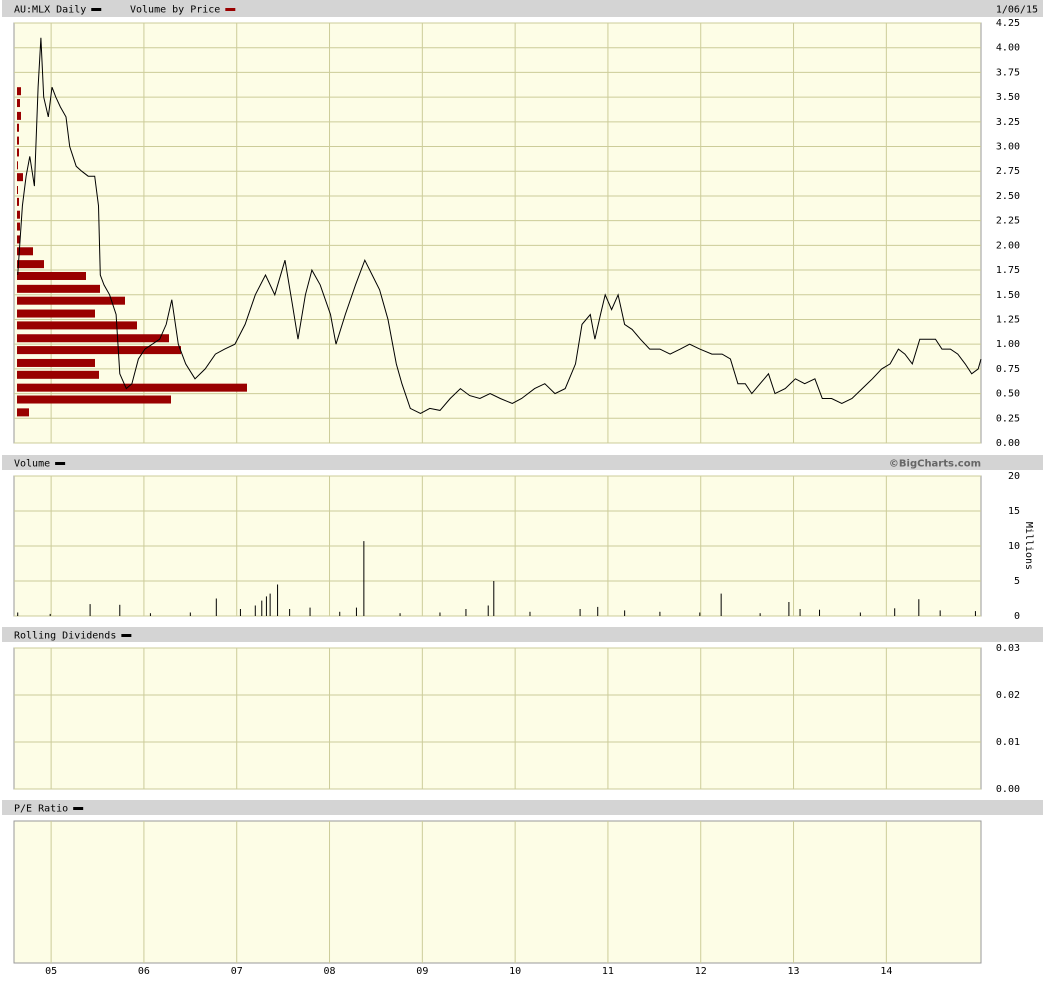 The height and width of the screenshot is (981, 1045). What do you see at coordinates (1008, 196) in the screenshot?
I see `y-tick-label: 2.50` at bounding box center [1008, 196].